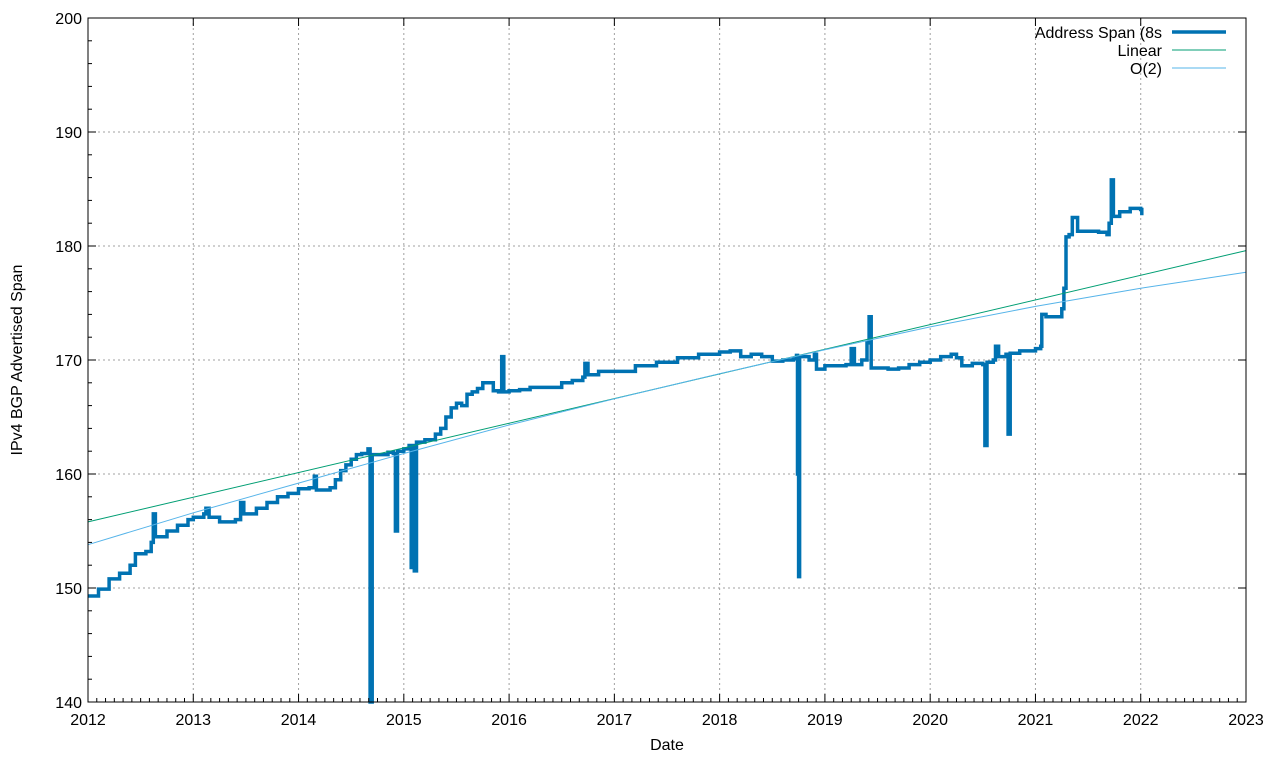  Describe the element at coordinates (299, 720) in the screenshot. I see `x-tick-label: 2014` at that location.